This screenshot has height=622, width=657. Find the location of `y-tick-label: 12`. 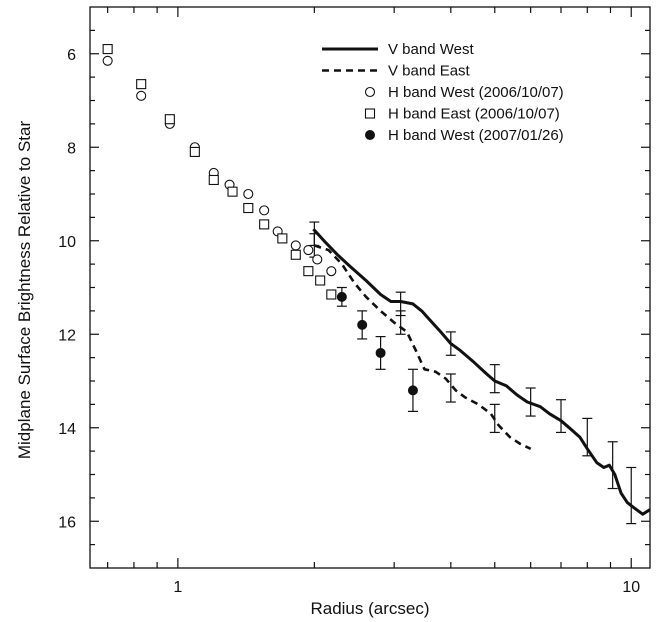

y-tick-label: 12 is located at coordinates (67, 335).